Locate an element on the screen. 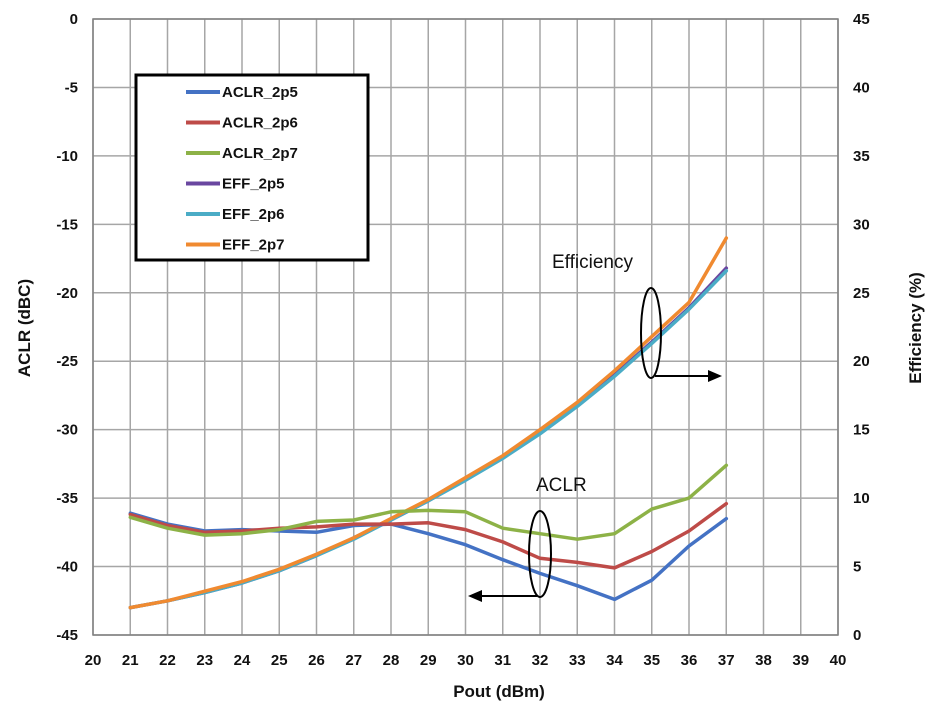  x-tick-label: 37 is located at coordinates (726, 660).